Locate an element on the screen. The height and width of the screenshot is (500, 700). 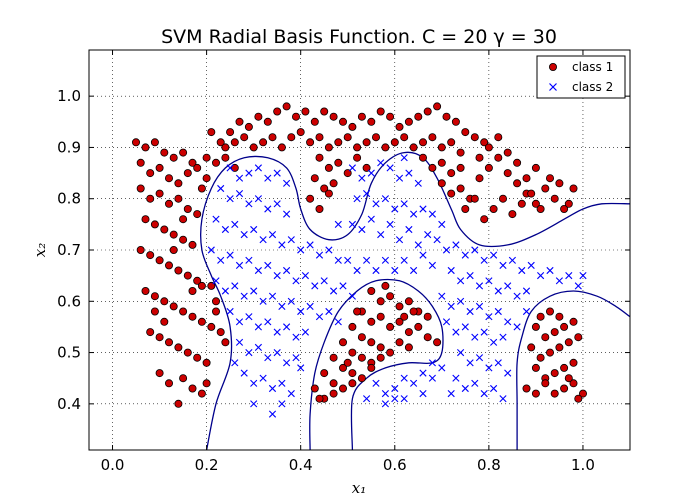
x-axis-label: x₁ is located at coordinates (359, 488).